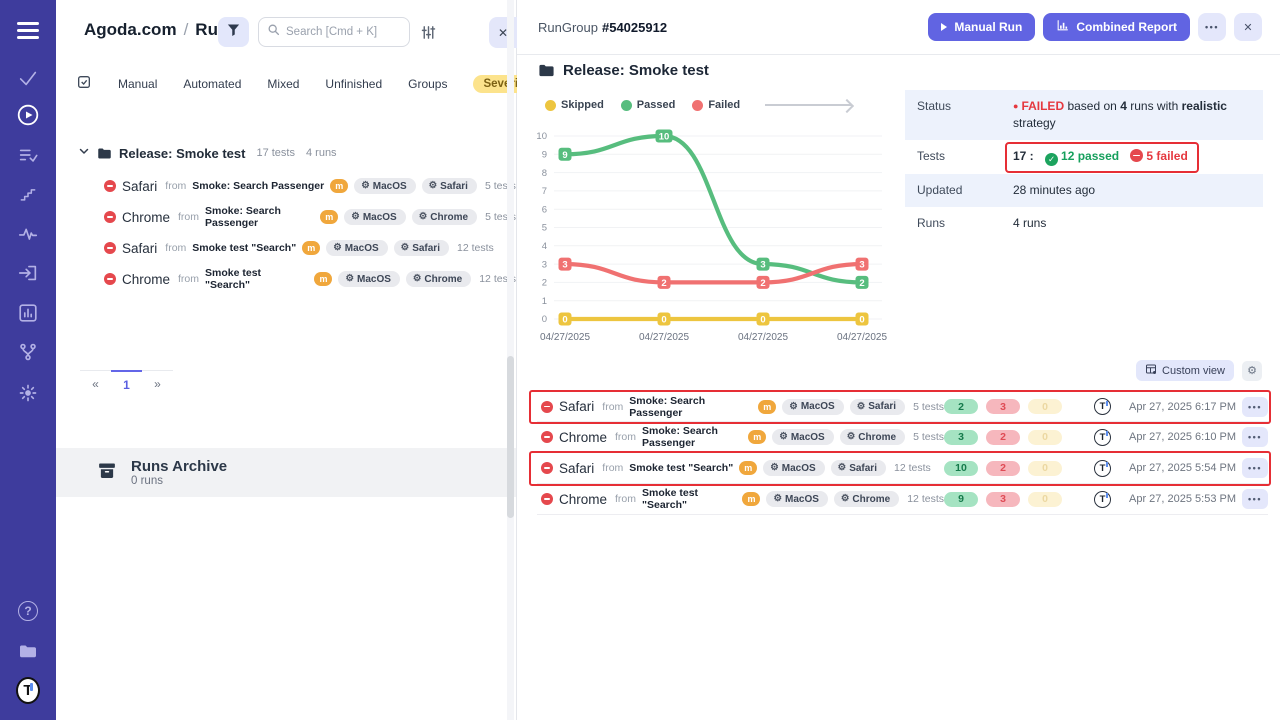  I want to click on git-branch-icon, so click(28, 352).